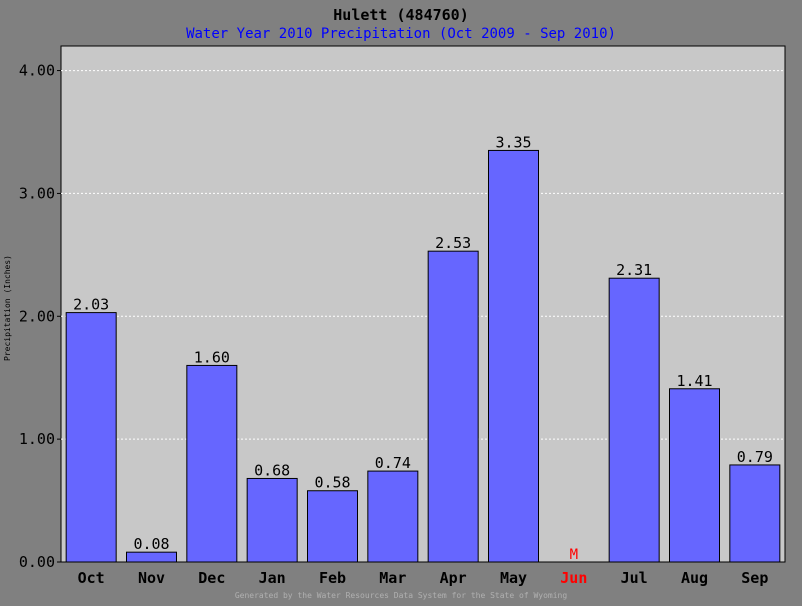 Image resolution: width=802 pixels, height=606 pixels. What do you see at coordinates (332, 578) in the screenshot?
I see `x-tick-label-feb: Feb` at bounding box center [332, 578].